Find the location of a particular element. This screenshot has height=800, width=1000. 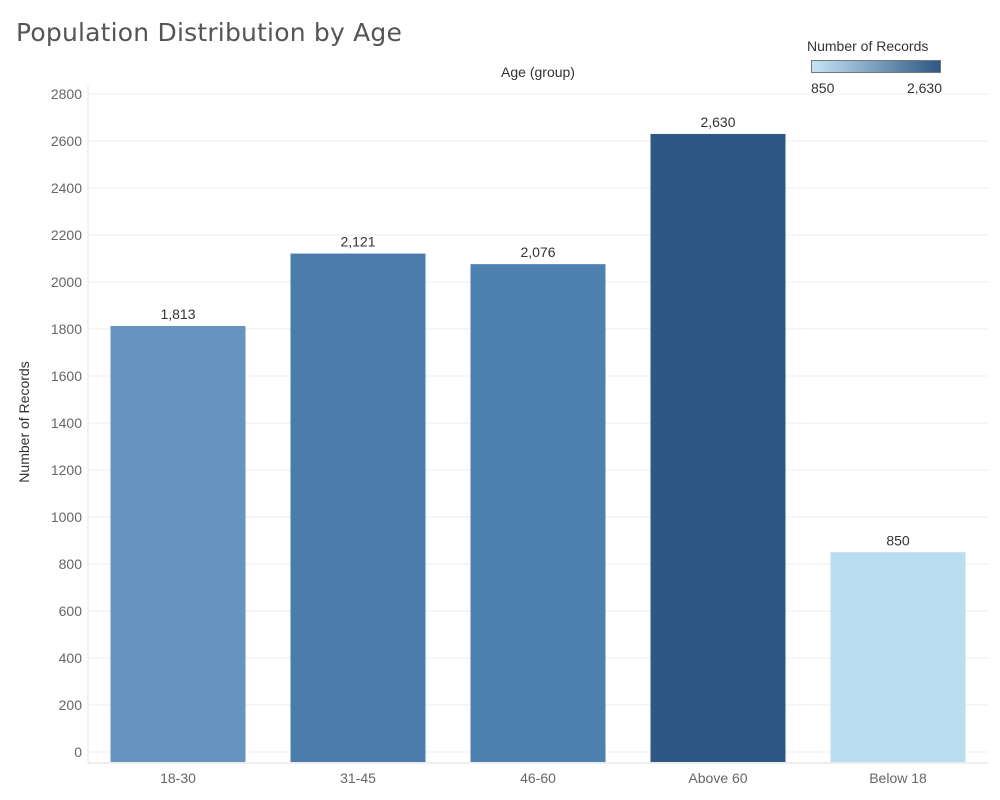

x-tick-label-2: 46-60 is located at coordinates (538, 778).